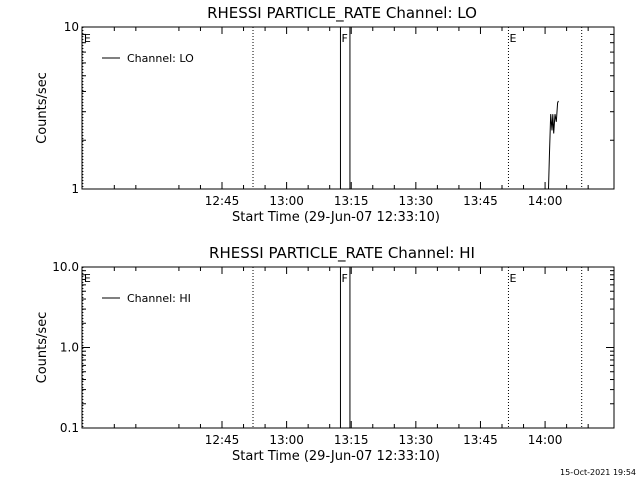 This screenshot has width=640, height=480. Describe the element at coordinates (160, 58) in the screenshot. I see `legend-entry: Channel: LO` at that location.